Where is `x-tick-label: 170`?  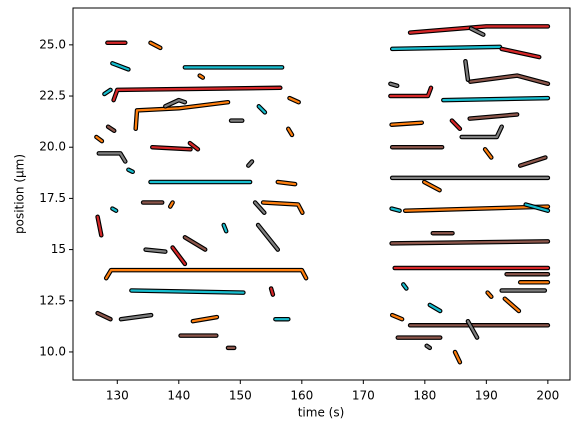 x-tick-label: 170 is located at coordinates (363, 396).